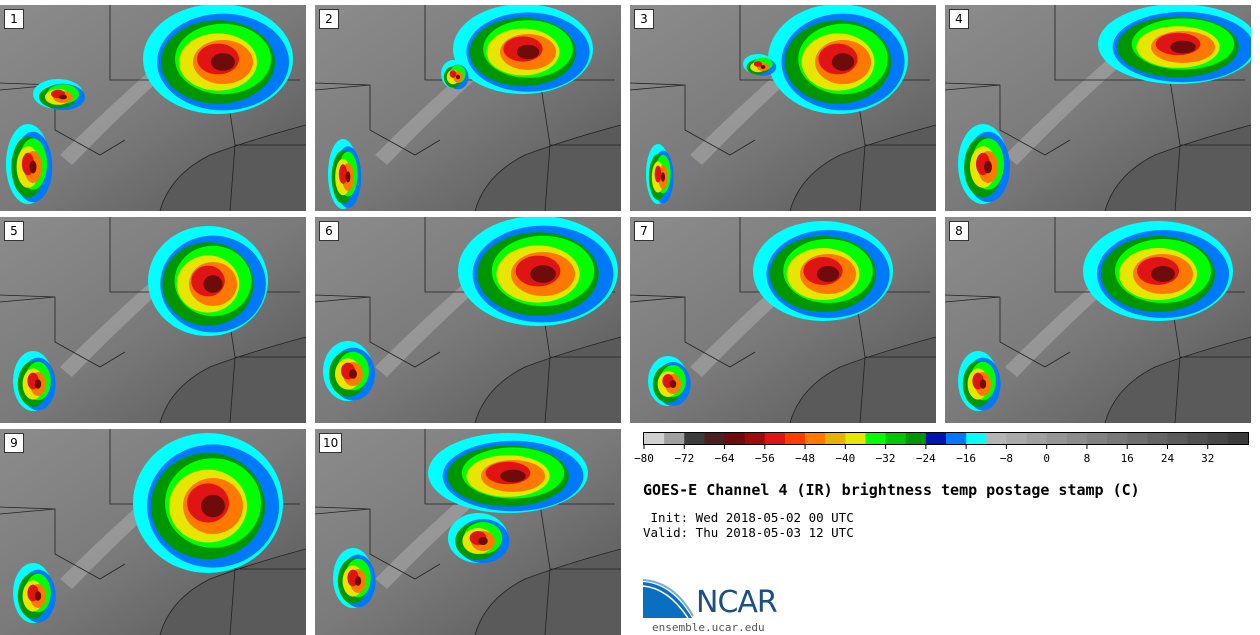  What do you see at coordinates (748, 517) in the screenshot?
I see `init-time: Init: Wed 2018-05-02 00 UTC` at bounding box center [748, 517].